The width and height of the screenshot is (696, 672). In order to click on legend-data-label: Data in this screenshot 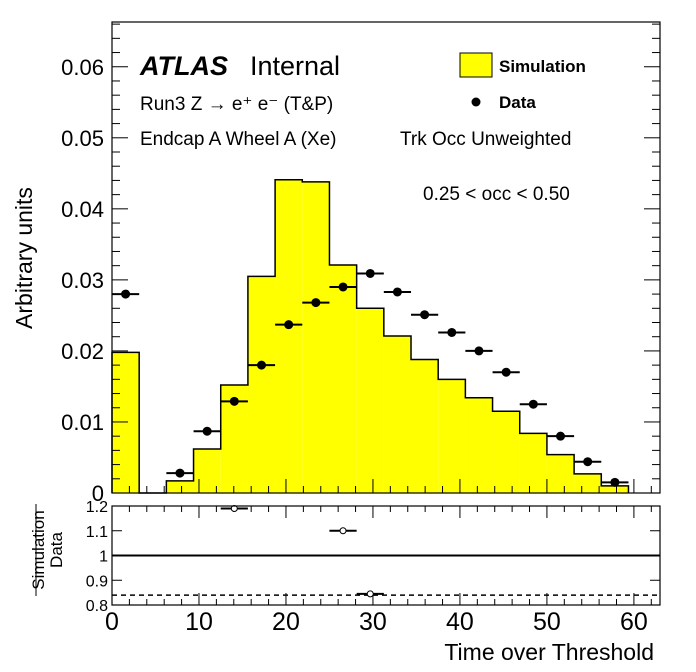, I will do `click(517, 102)`.